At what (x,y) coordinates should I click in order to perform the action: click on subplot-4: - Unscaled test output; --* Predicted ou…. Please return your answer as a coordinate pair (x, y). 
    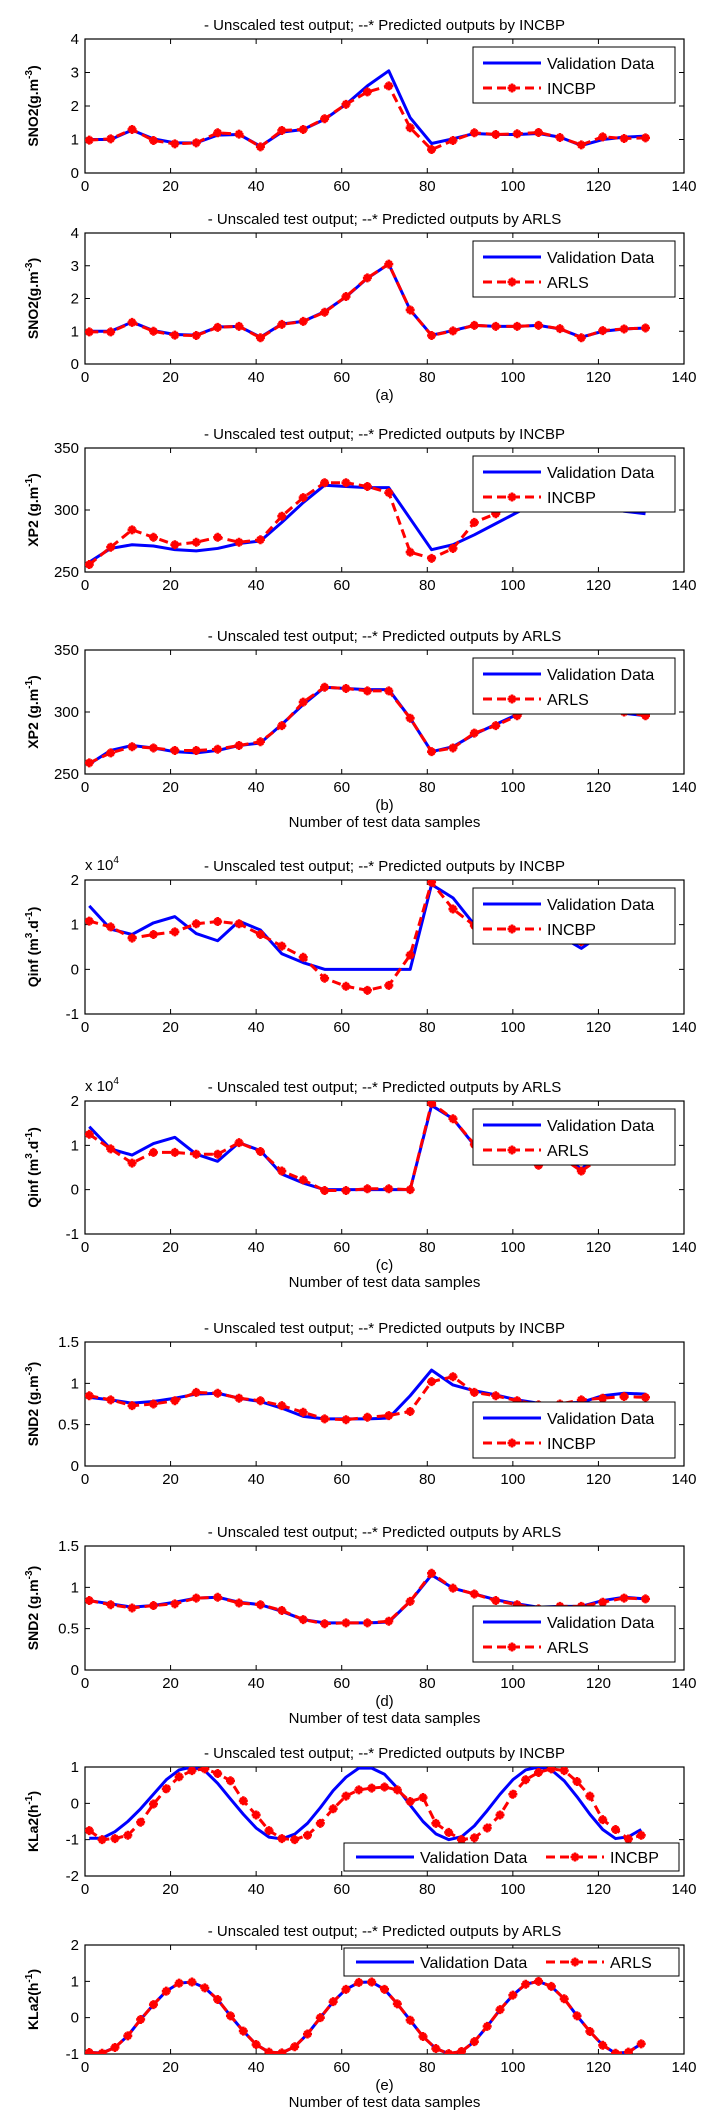
    Looking at the image, I should click on (360, 729).